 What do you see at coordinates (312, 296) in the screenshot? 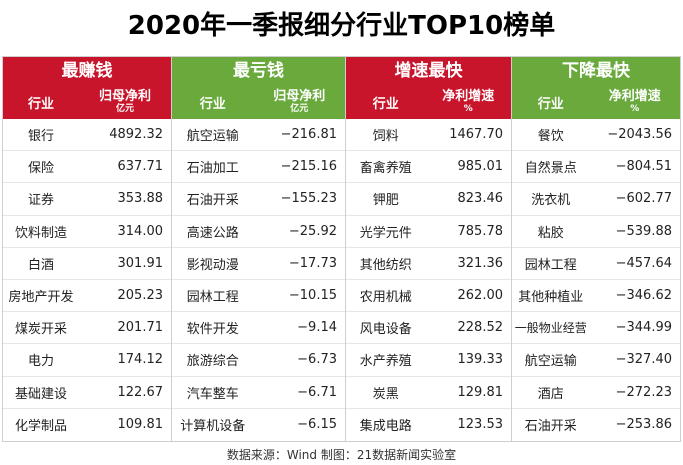
I see `value-cell: −10.15` at bounding box center [312, 296].